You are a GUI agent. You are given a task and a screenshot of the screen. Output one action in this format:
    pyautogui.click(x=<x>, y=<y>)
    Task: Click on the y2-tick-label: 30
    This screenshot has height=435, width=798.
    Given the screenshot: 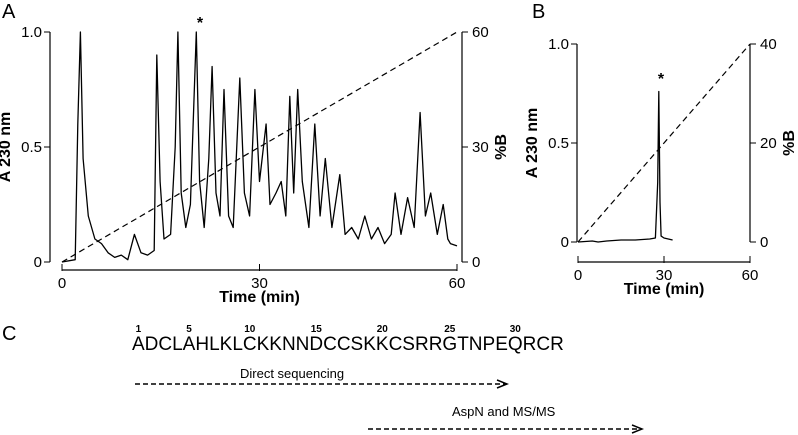 What is the action you would take?
    pyautogui.click(x=480, y=147)
    